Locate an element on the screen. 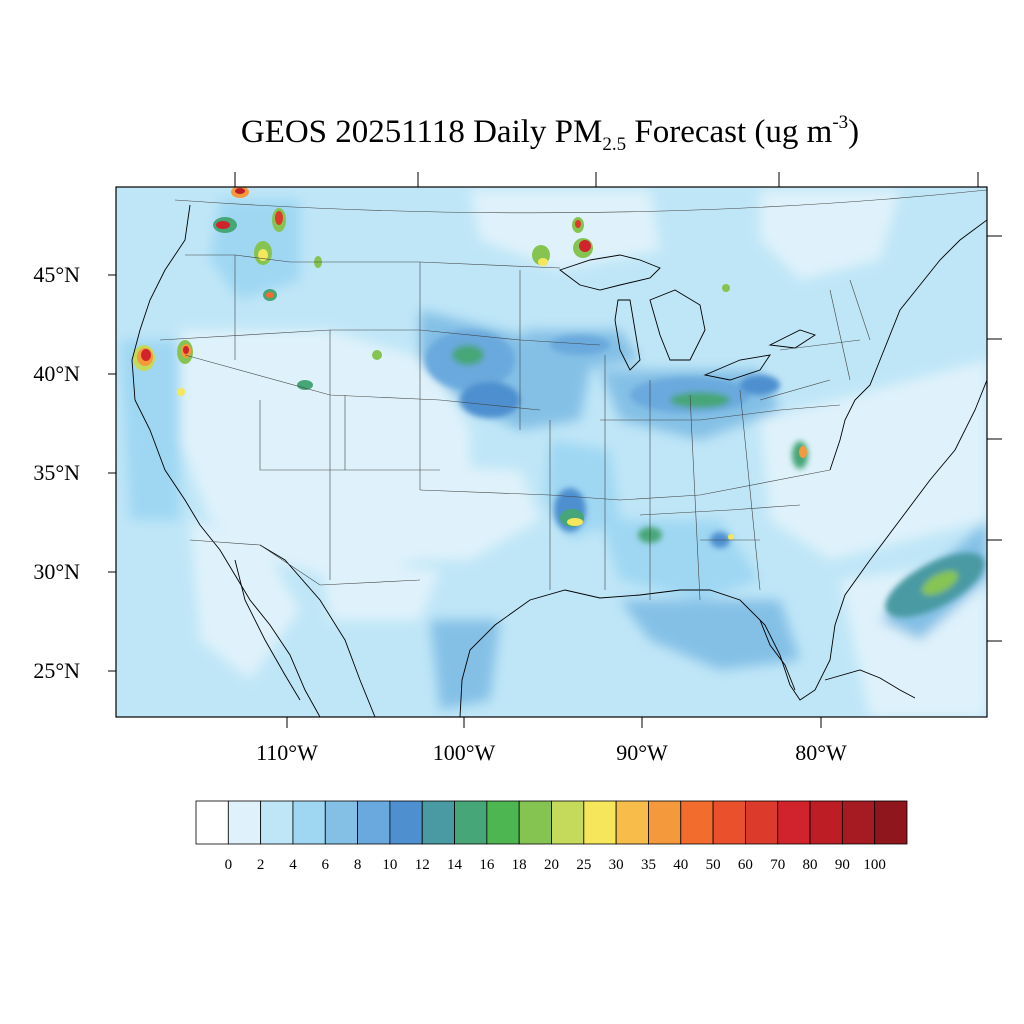  colorbar-tick-label: 16 is located at coordinates (487, 865).